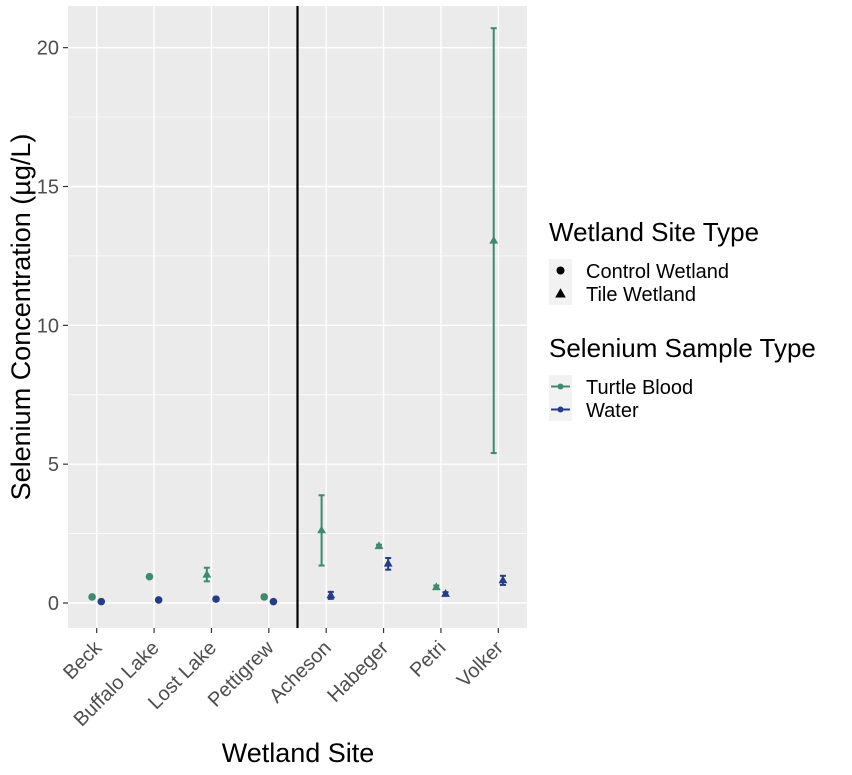 The width and height of the screenshot is (852, 775). I want to click on point-turtle-blood-acheson, so click(321, 529).